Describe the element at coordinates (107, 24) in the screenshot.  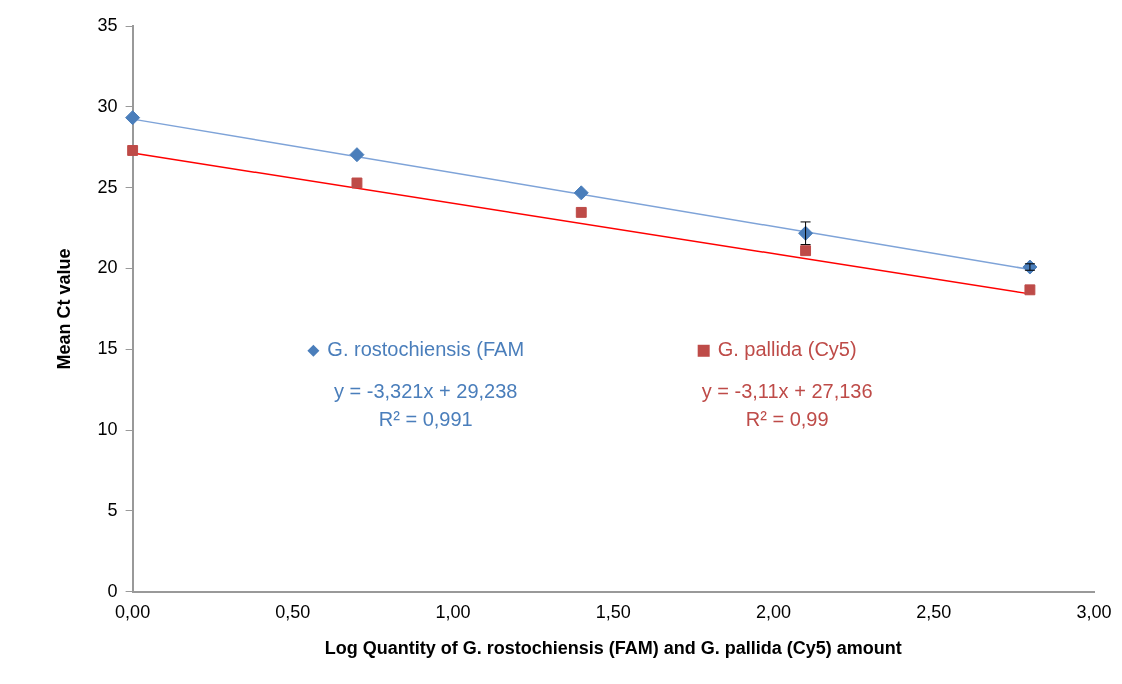
I see `y-tick-label: 35` at that location.